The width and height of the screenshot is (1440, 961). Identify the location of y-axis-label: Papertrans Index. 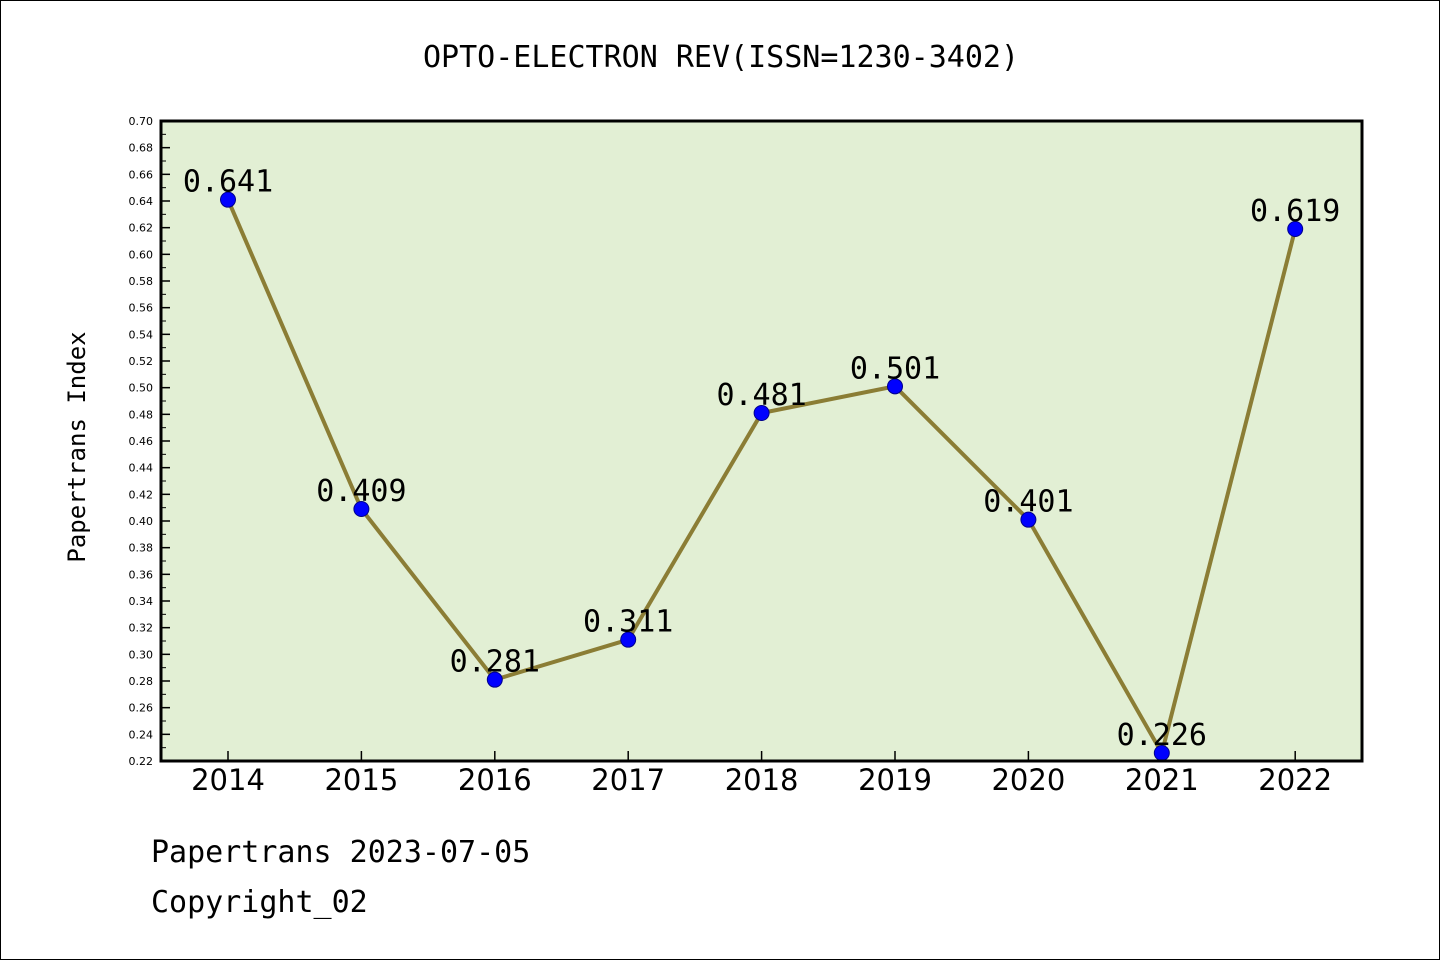
(77, 446).